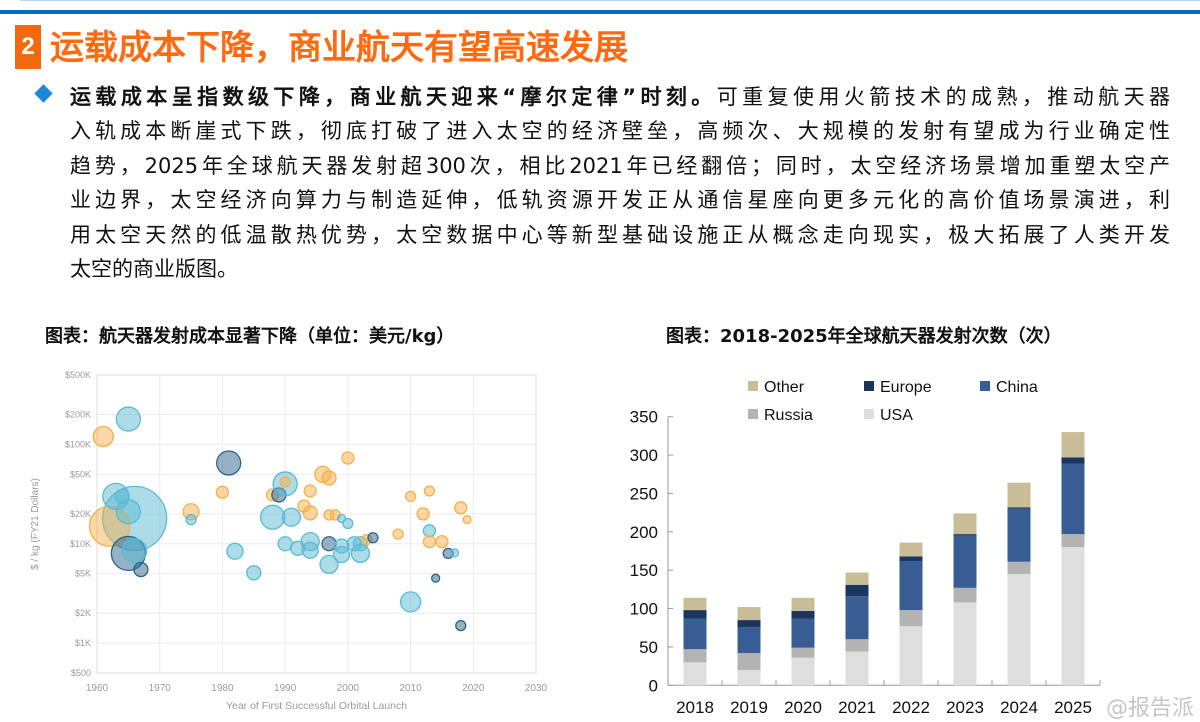 This screenshot has width=1200, height=722. Describe the element at coordinates (78, 415) in the screenshot. I see `y-tick-label: $200K` at that location.